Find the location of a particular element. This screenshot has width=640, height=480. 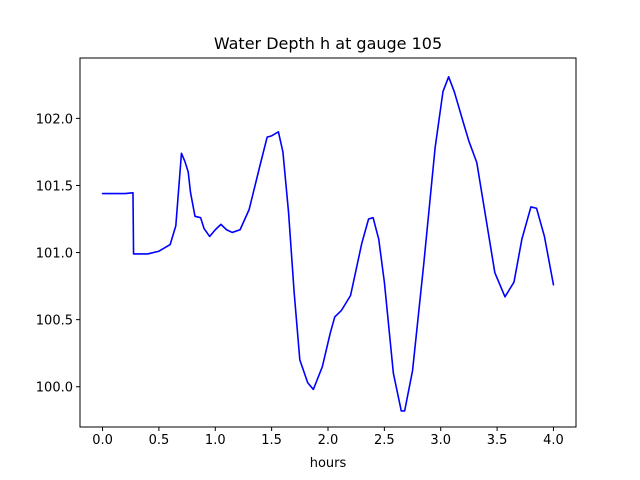

chart-title: Water Depth h at gauge 105 is located at coordinates (328, 43).